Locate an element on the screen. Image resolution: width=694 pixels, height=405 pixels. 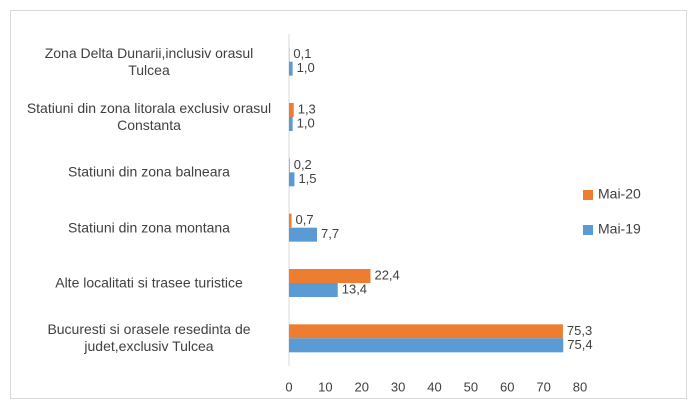
value-label: 0,7 is located at coordinates (305, 219).